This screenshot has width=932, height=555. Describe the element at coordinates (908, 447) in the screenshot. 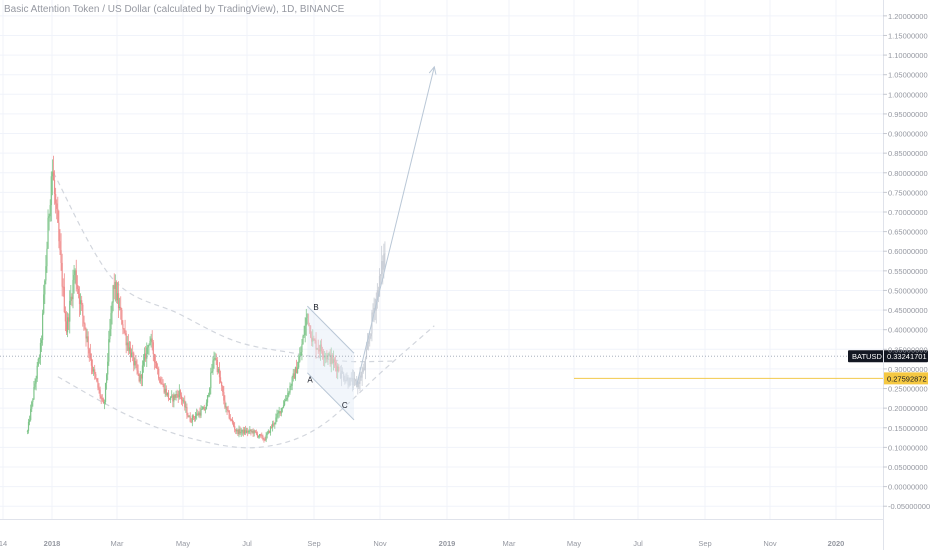

I see `y-tick-label: 0.10000000` at that location.